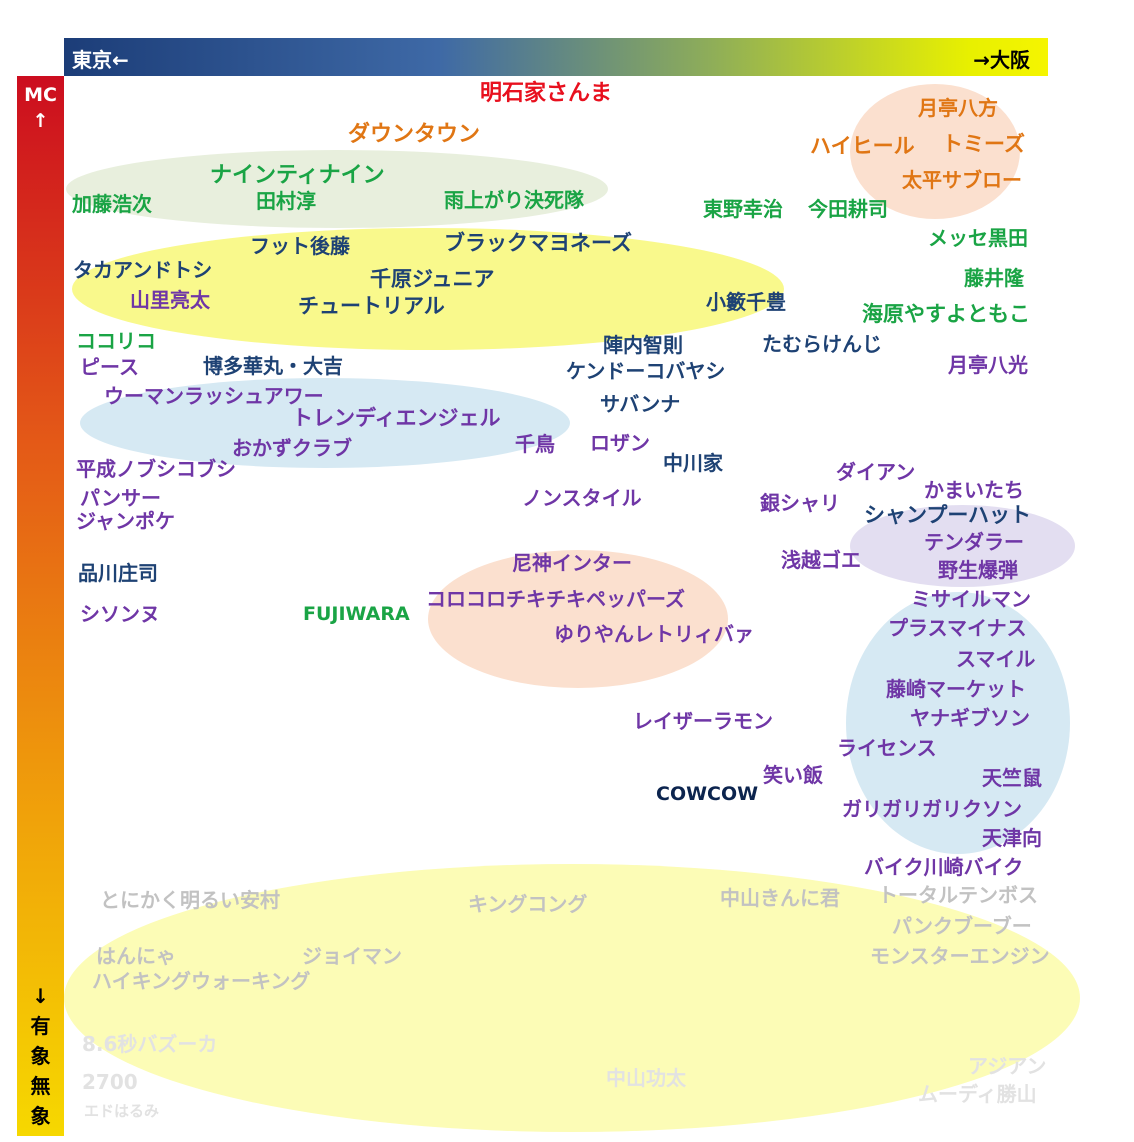 This screenshot has height=1142, width=1134. What do you see at coordinates (640, 404) in the screenshot?
I see `comedian-label: サバンナ` at bounding box center [640, 404].